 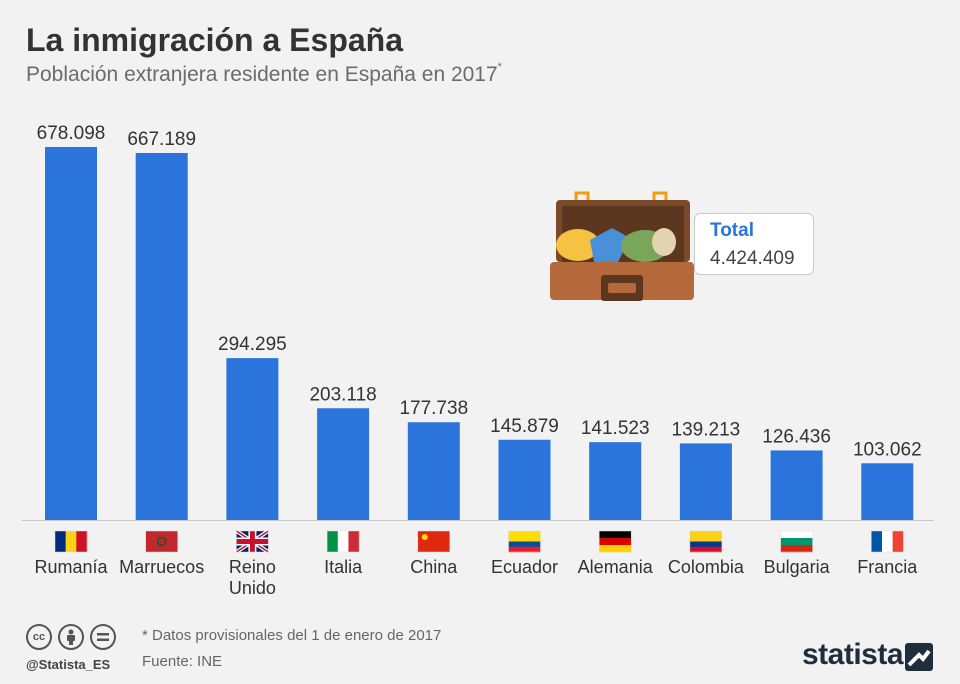 What do you see at coordinates (754, 244) in the screenshot?
I see `total-callout: Total 4.424.409` at bounding box center [754, 244].